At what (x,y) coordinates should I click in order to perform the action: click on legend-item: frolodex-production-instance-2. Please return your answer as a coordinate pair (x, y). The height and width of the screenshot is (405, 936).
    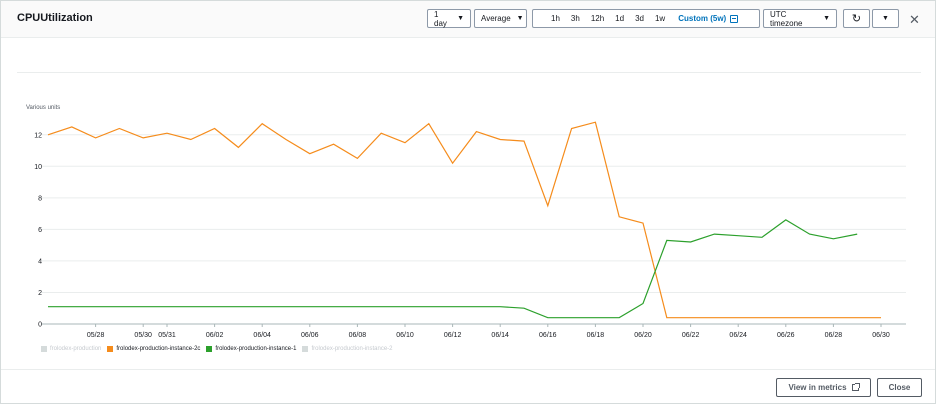
    Looking at the image, I should click on (347, 349).